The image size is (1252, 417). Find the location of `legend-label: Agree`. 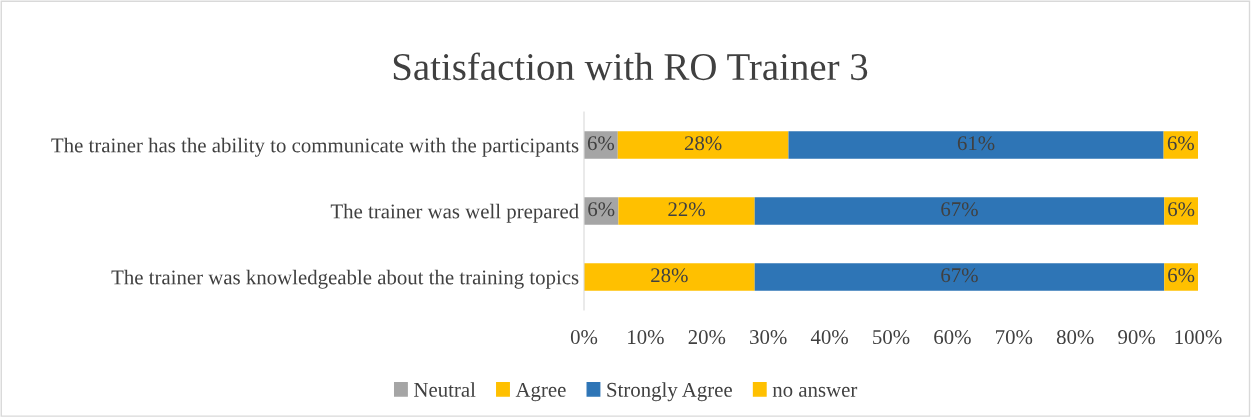

legend-label: Agree is located at coordinates (540, 392).